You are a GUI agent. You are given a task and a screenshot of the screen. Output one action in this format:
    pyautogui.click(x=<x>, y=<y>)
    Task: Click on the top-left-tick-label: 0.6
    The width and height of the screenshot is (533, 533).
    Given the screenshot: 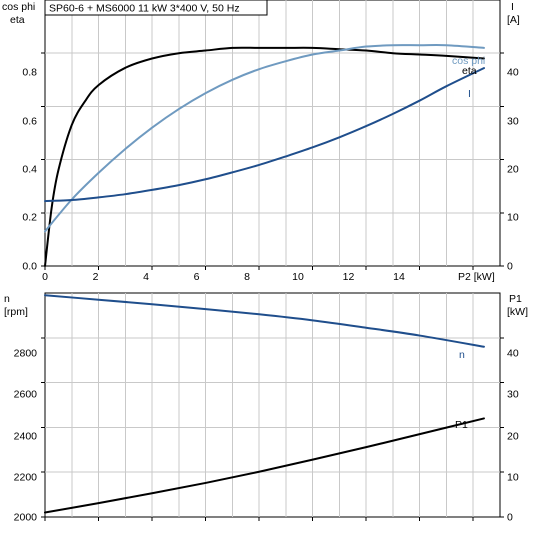 What is the action you would take?
    pyautogui.click(x=29, y=122)
    